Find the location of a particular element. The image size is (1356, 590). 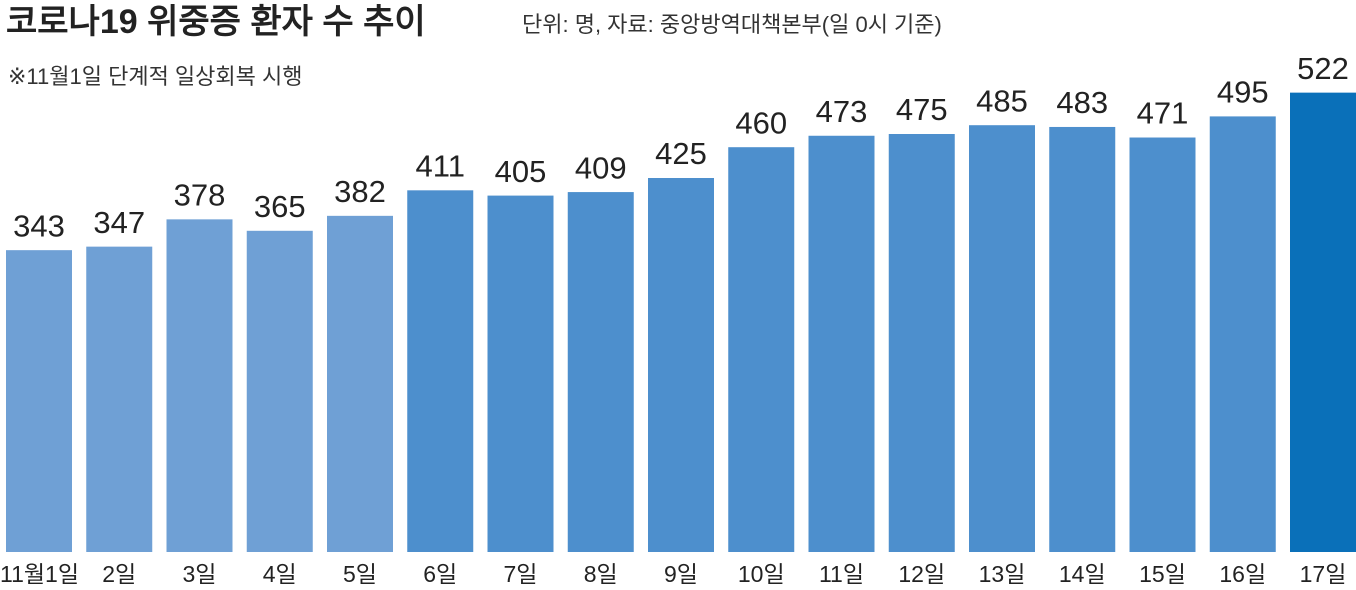

value-label: 347 is located at coordinates (119, 222).